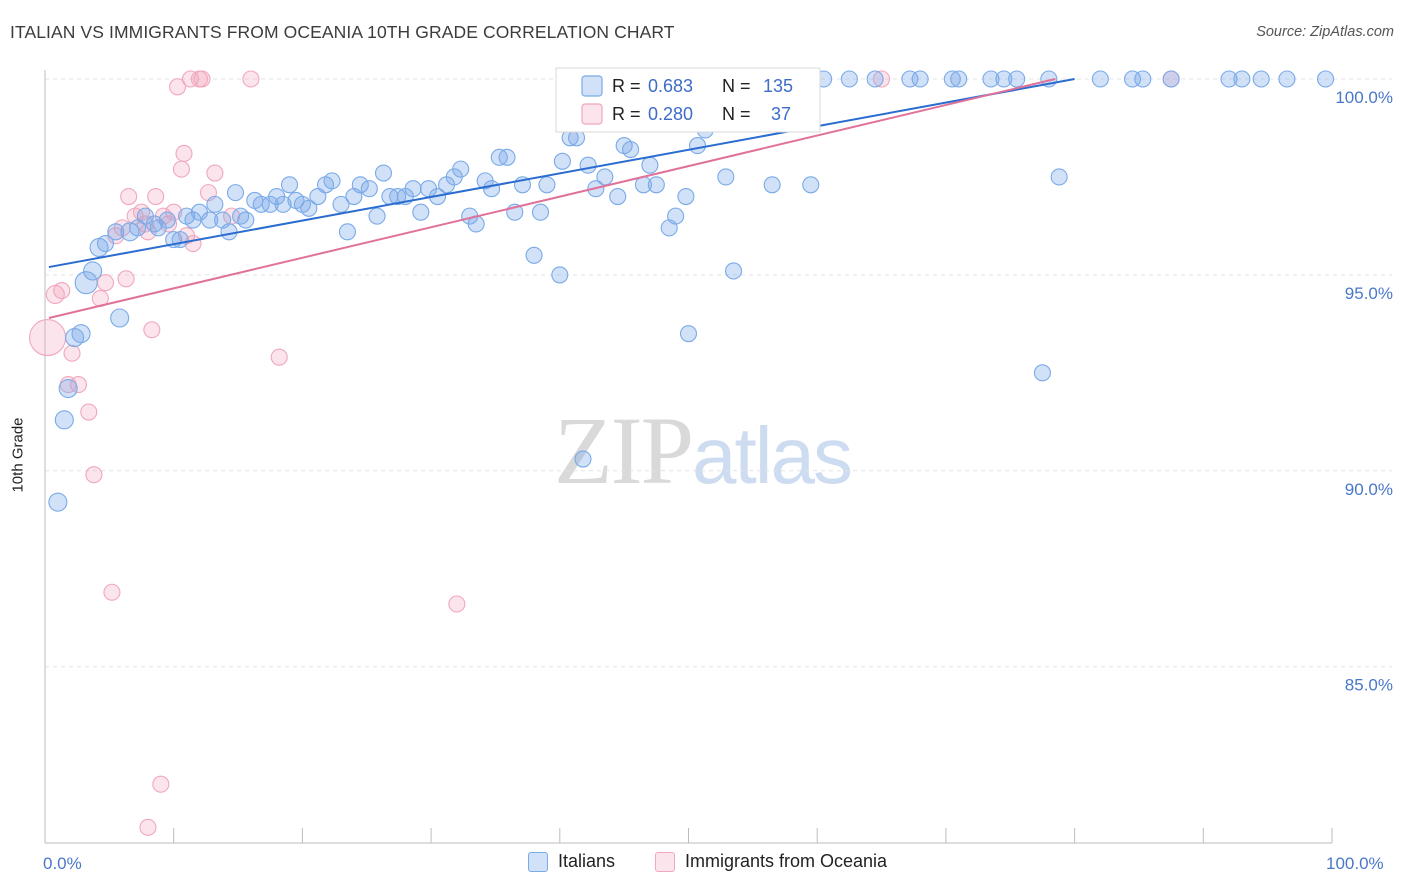 The width and height of the screenshot is (1406, 892). I want to click on watermark: ZIPatlas, so click(703, 450).